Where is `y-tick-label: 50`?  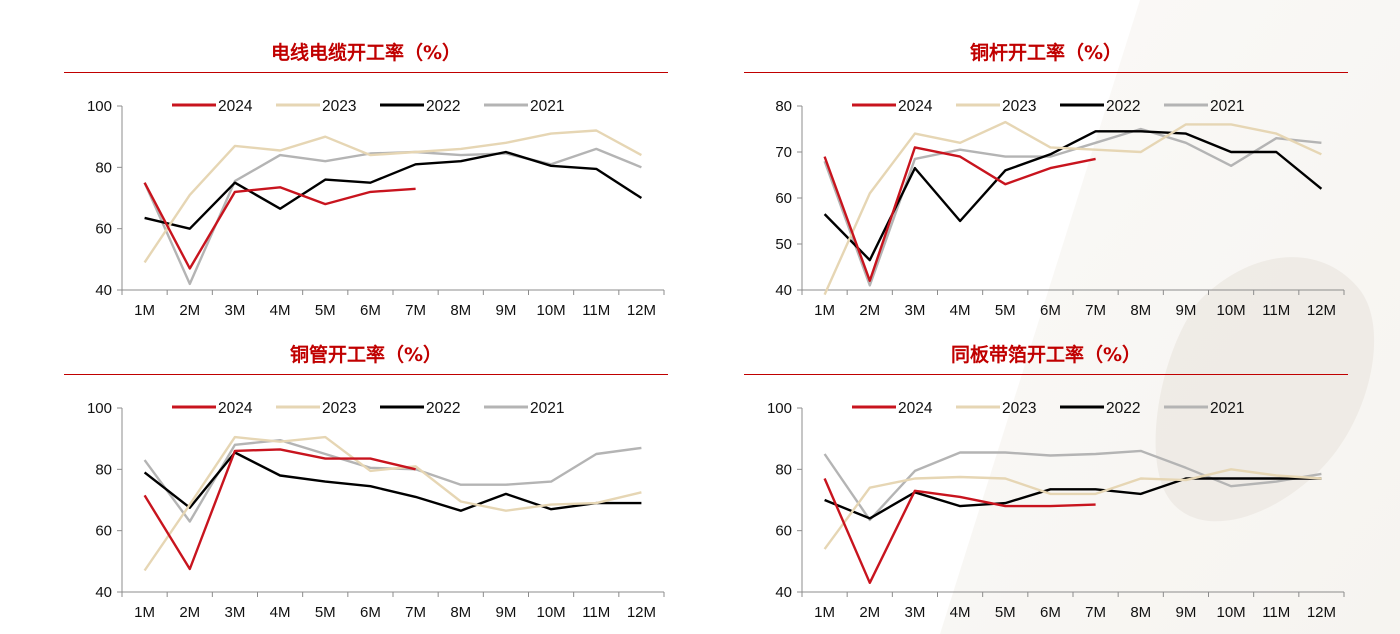 y-tick-label: 50 is located at coordinates (783, 244).